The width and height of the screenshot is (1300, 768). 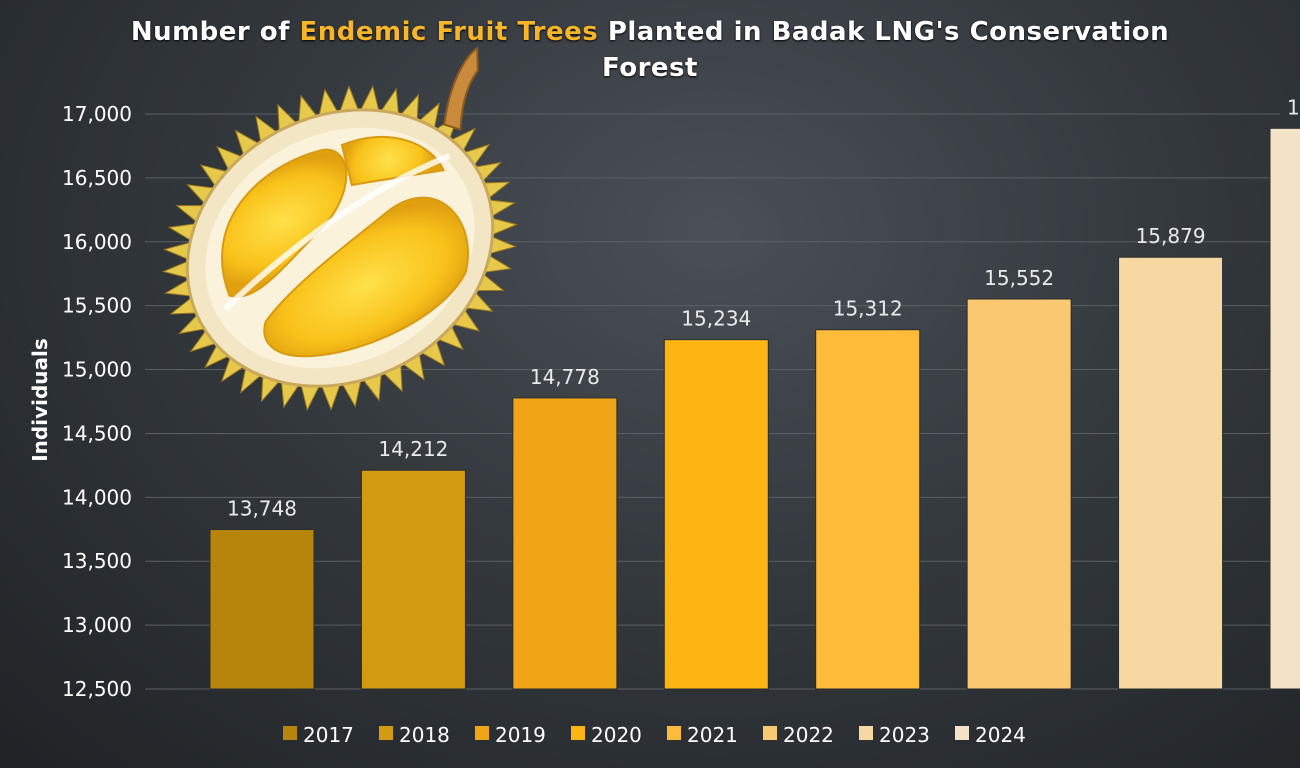 What do you see at coordinates (716, 514) in the screenshot?
I see `bar-2020` at bounding box center [716, 514].